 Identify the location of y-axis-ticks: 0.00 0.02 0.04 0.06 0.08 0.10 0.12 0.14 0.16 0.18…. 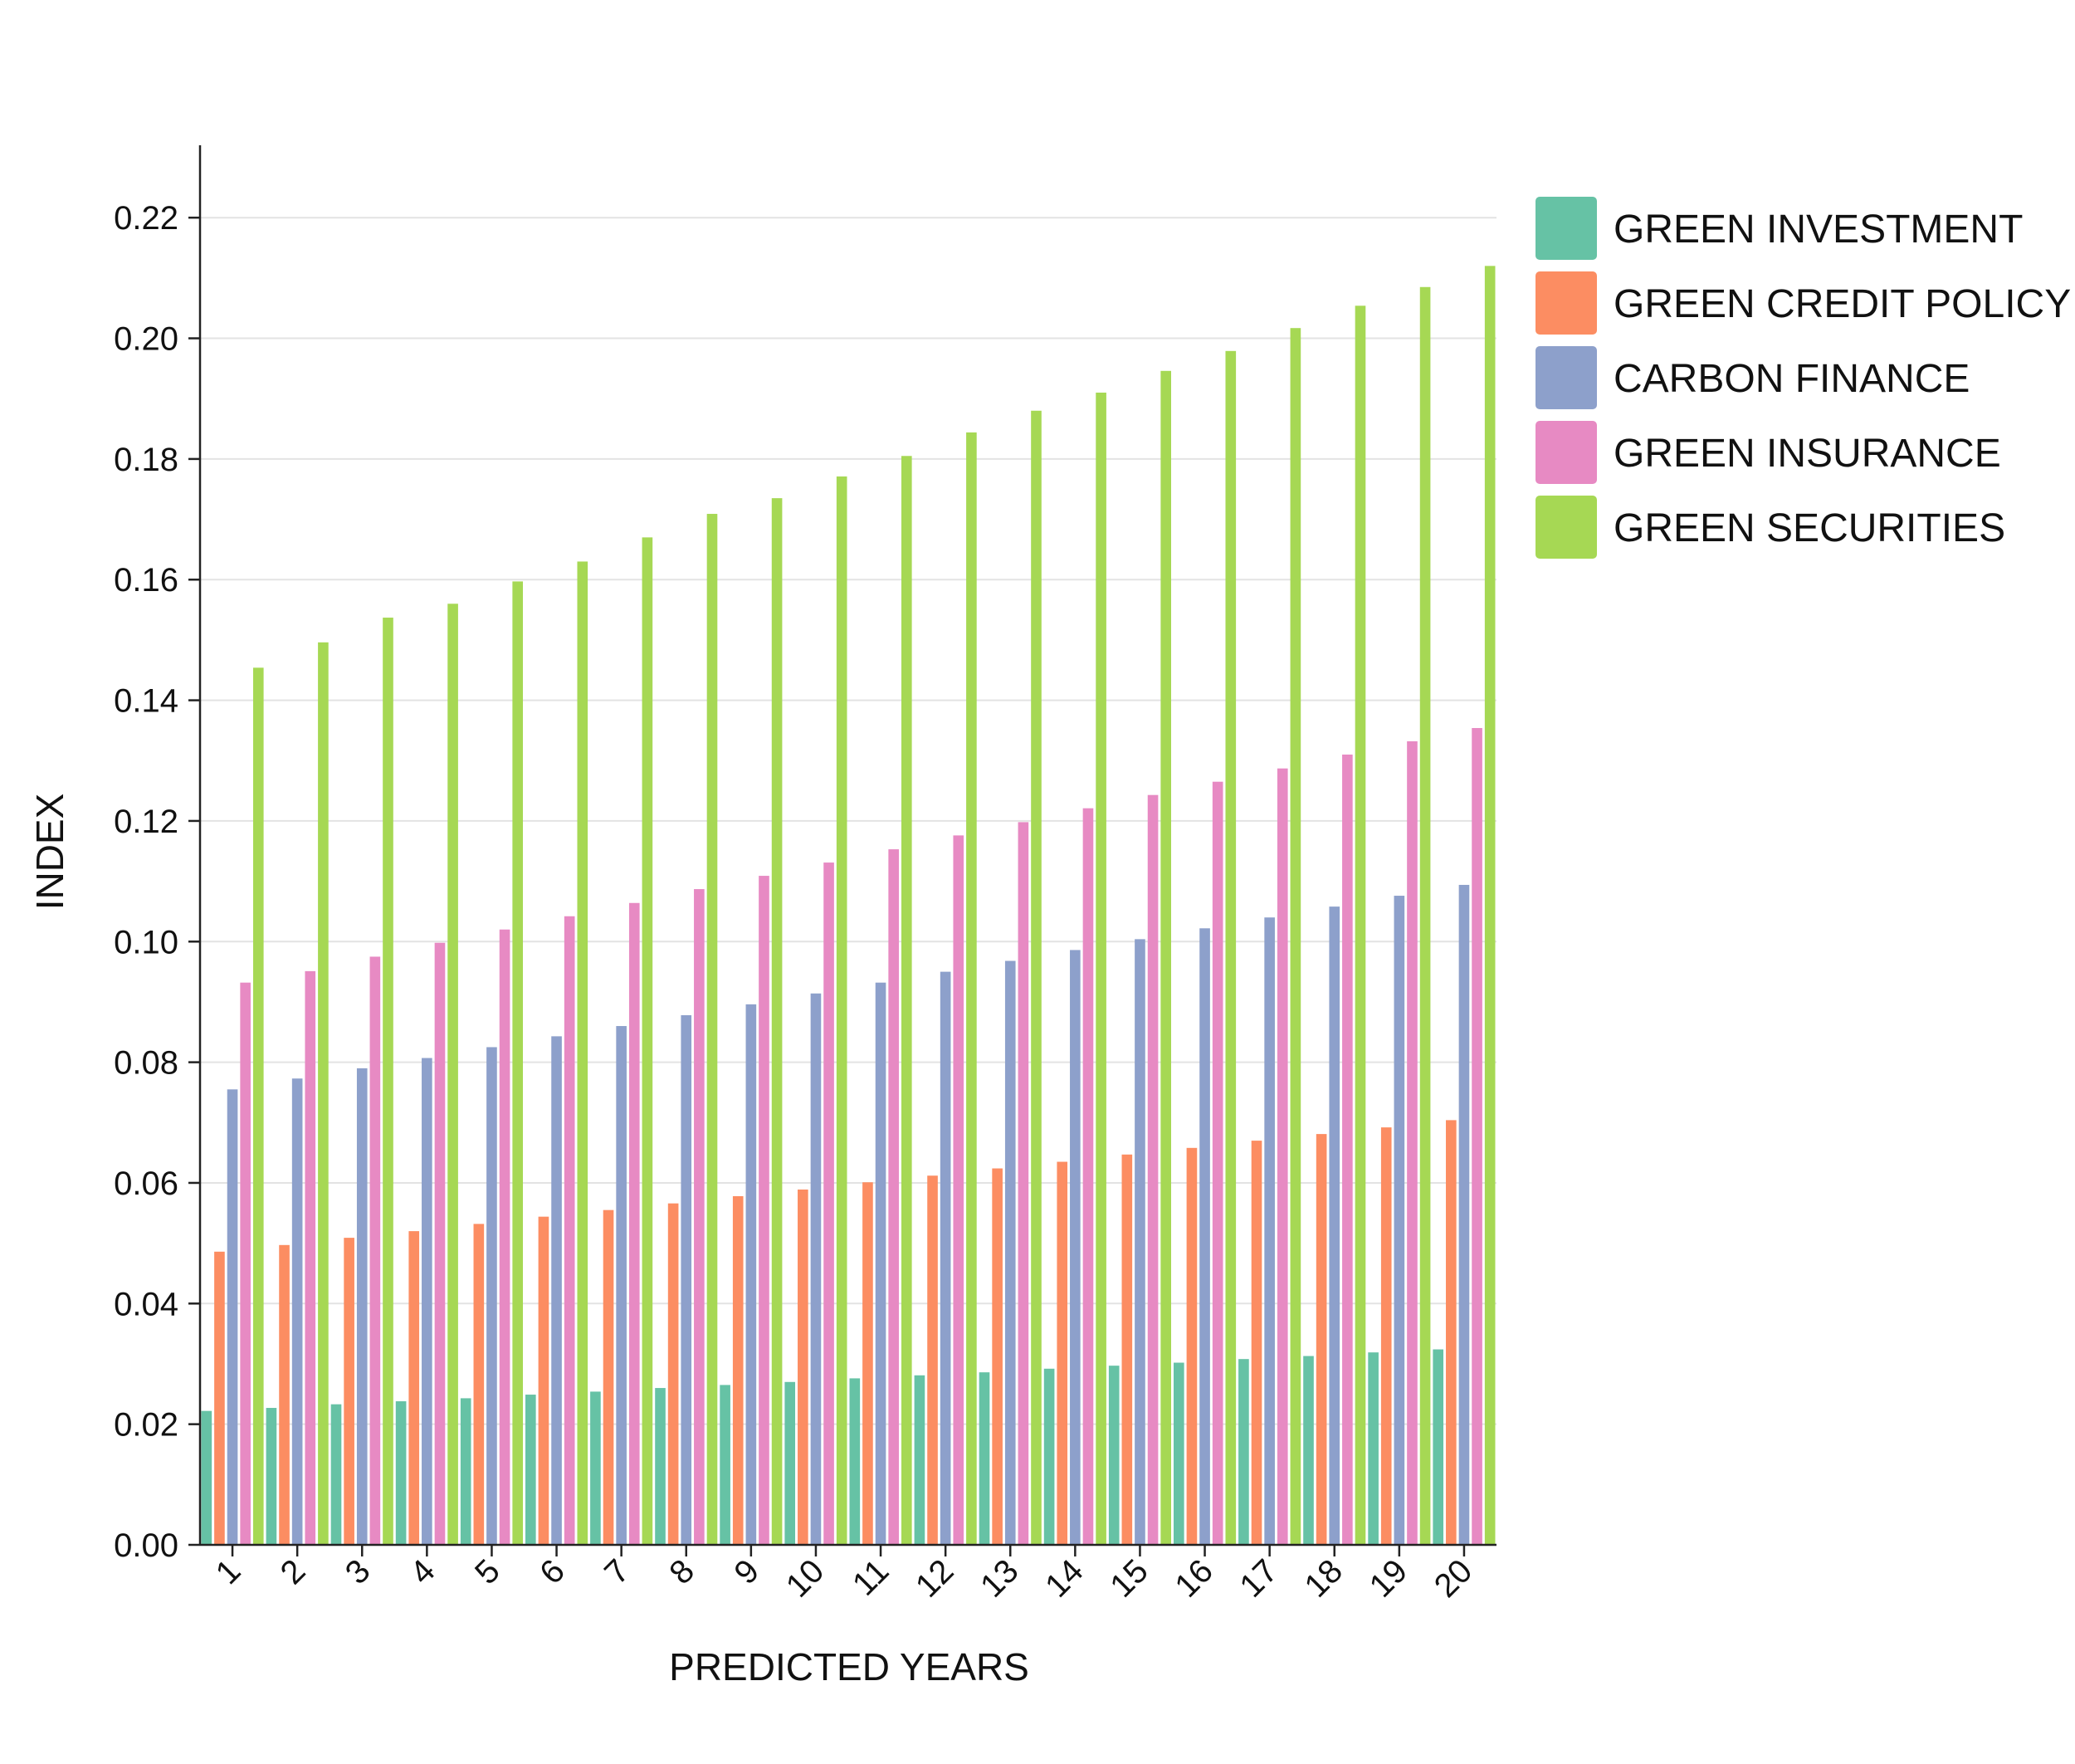
(157, 882).